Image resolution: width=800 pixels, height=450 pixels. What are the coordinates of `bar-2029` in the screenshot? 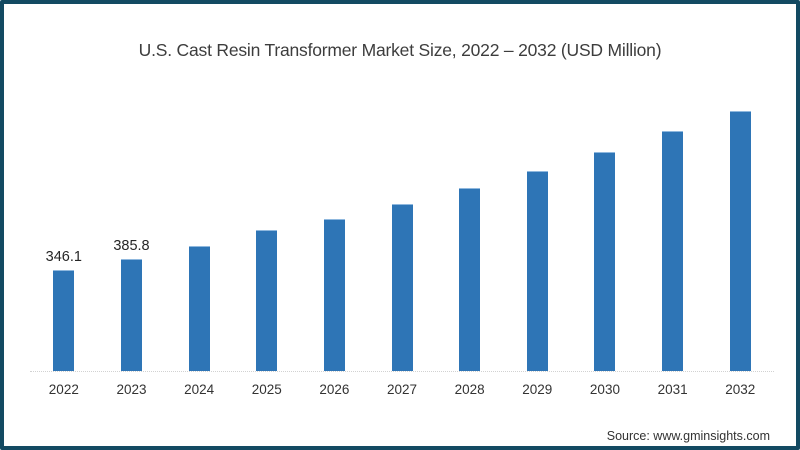 It's located at (537, 271).